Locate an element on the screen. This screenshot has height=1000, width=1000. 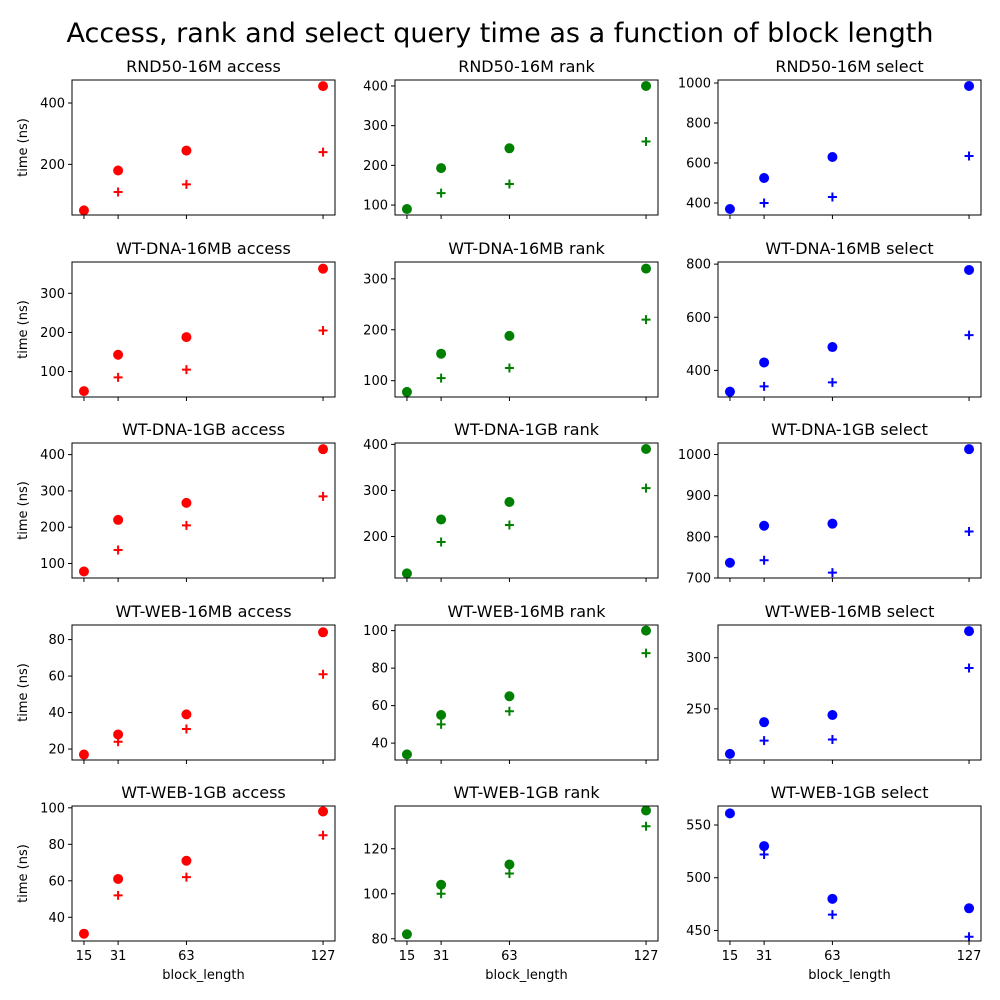
subplot-title: WT-DNA-1GB access is located at coordinates (203, 429).